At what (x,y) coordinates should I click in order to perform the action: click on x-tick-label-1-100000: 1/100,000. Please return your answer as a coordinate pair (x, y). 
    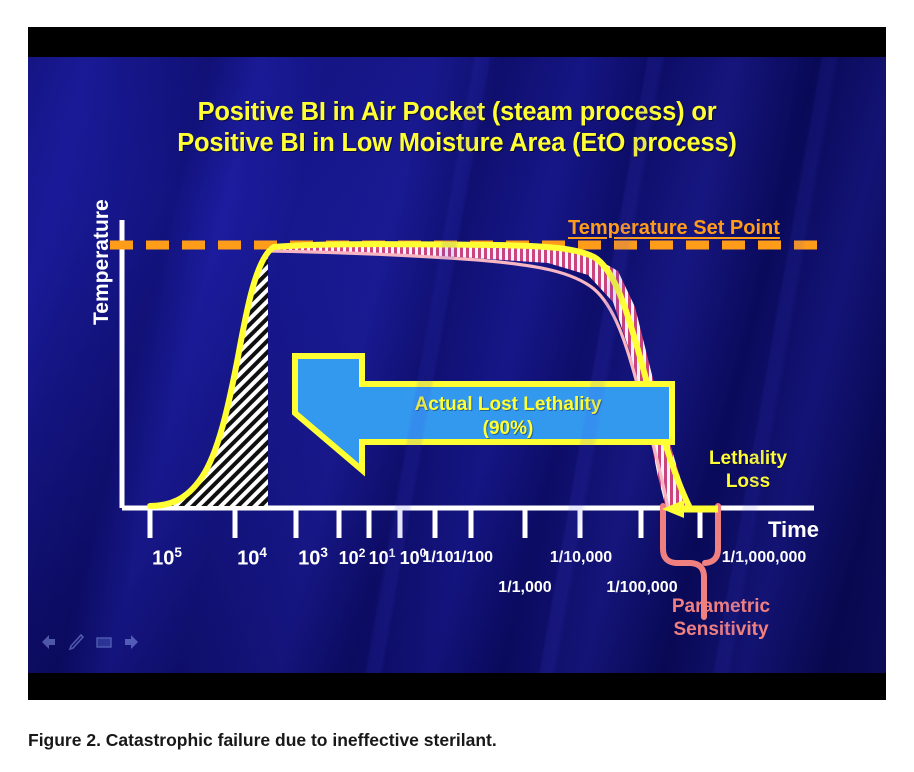
    Looking at the image, I should click on (642, 587).